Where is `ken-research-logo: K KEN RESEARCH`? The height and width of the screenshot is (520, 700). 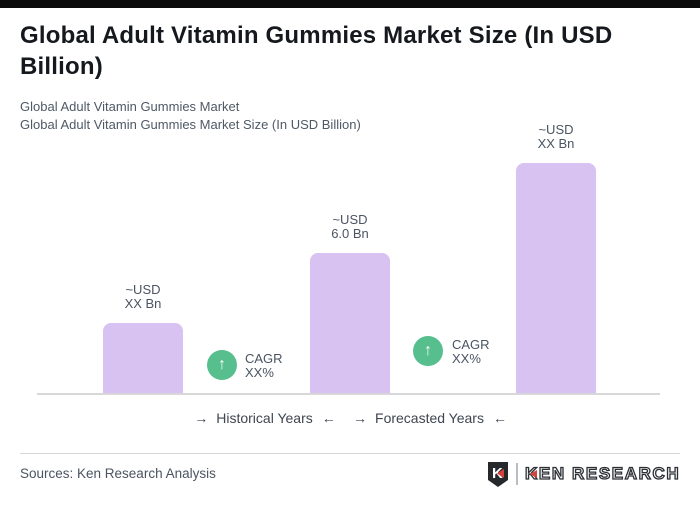
ken-research-logo: K KEN RESEARCH is located at coordinates (583, 474).